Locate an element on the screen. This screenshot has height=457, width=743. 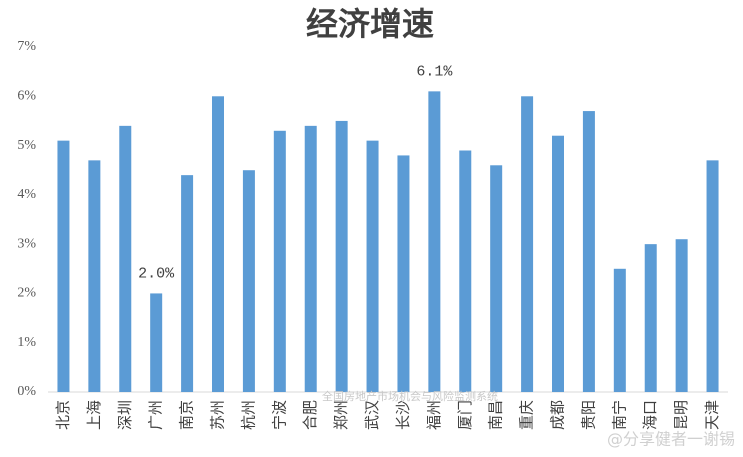
x-tick-label: 深圳 is located at coordinates (125, 415).